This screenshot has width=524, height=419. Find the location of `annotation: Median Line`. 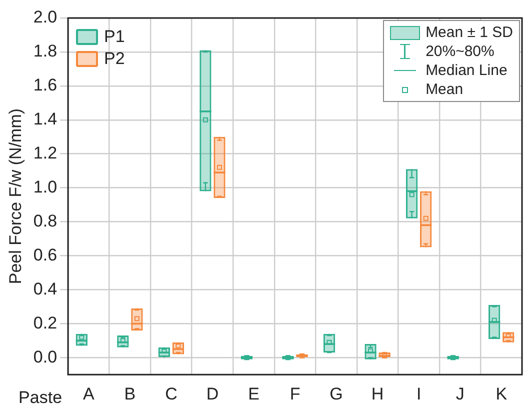

annotation: Median Line is located at coordinates (467, 70).